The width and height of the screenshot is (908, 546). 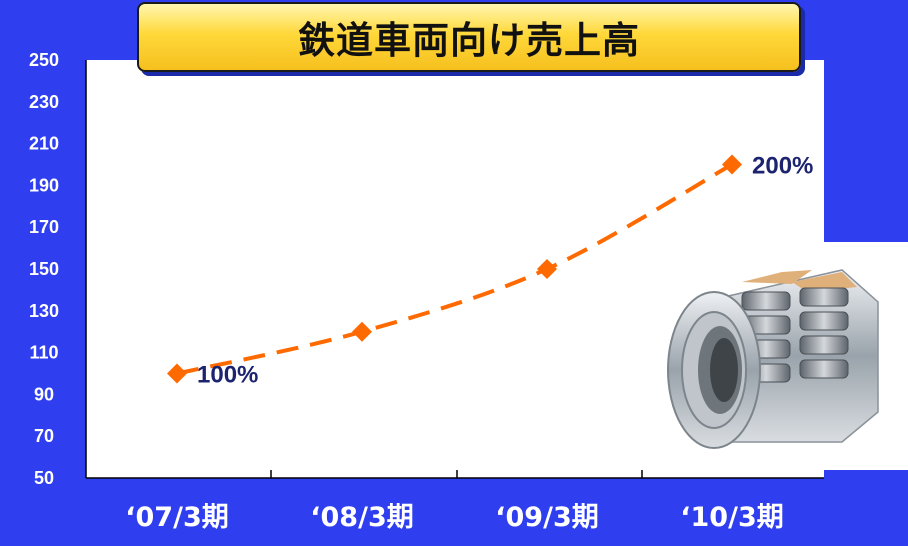 I want to click on y-tick-label: 130, so click(x=44, y=311).